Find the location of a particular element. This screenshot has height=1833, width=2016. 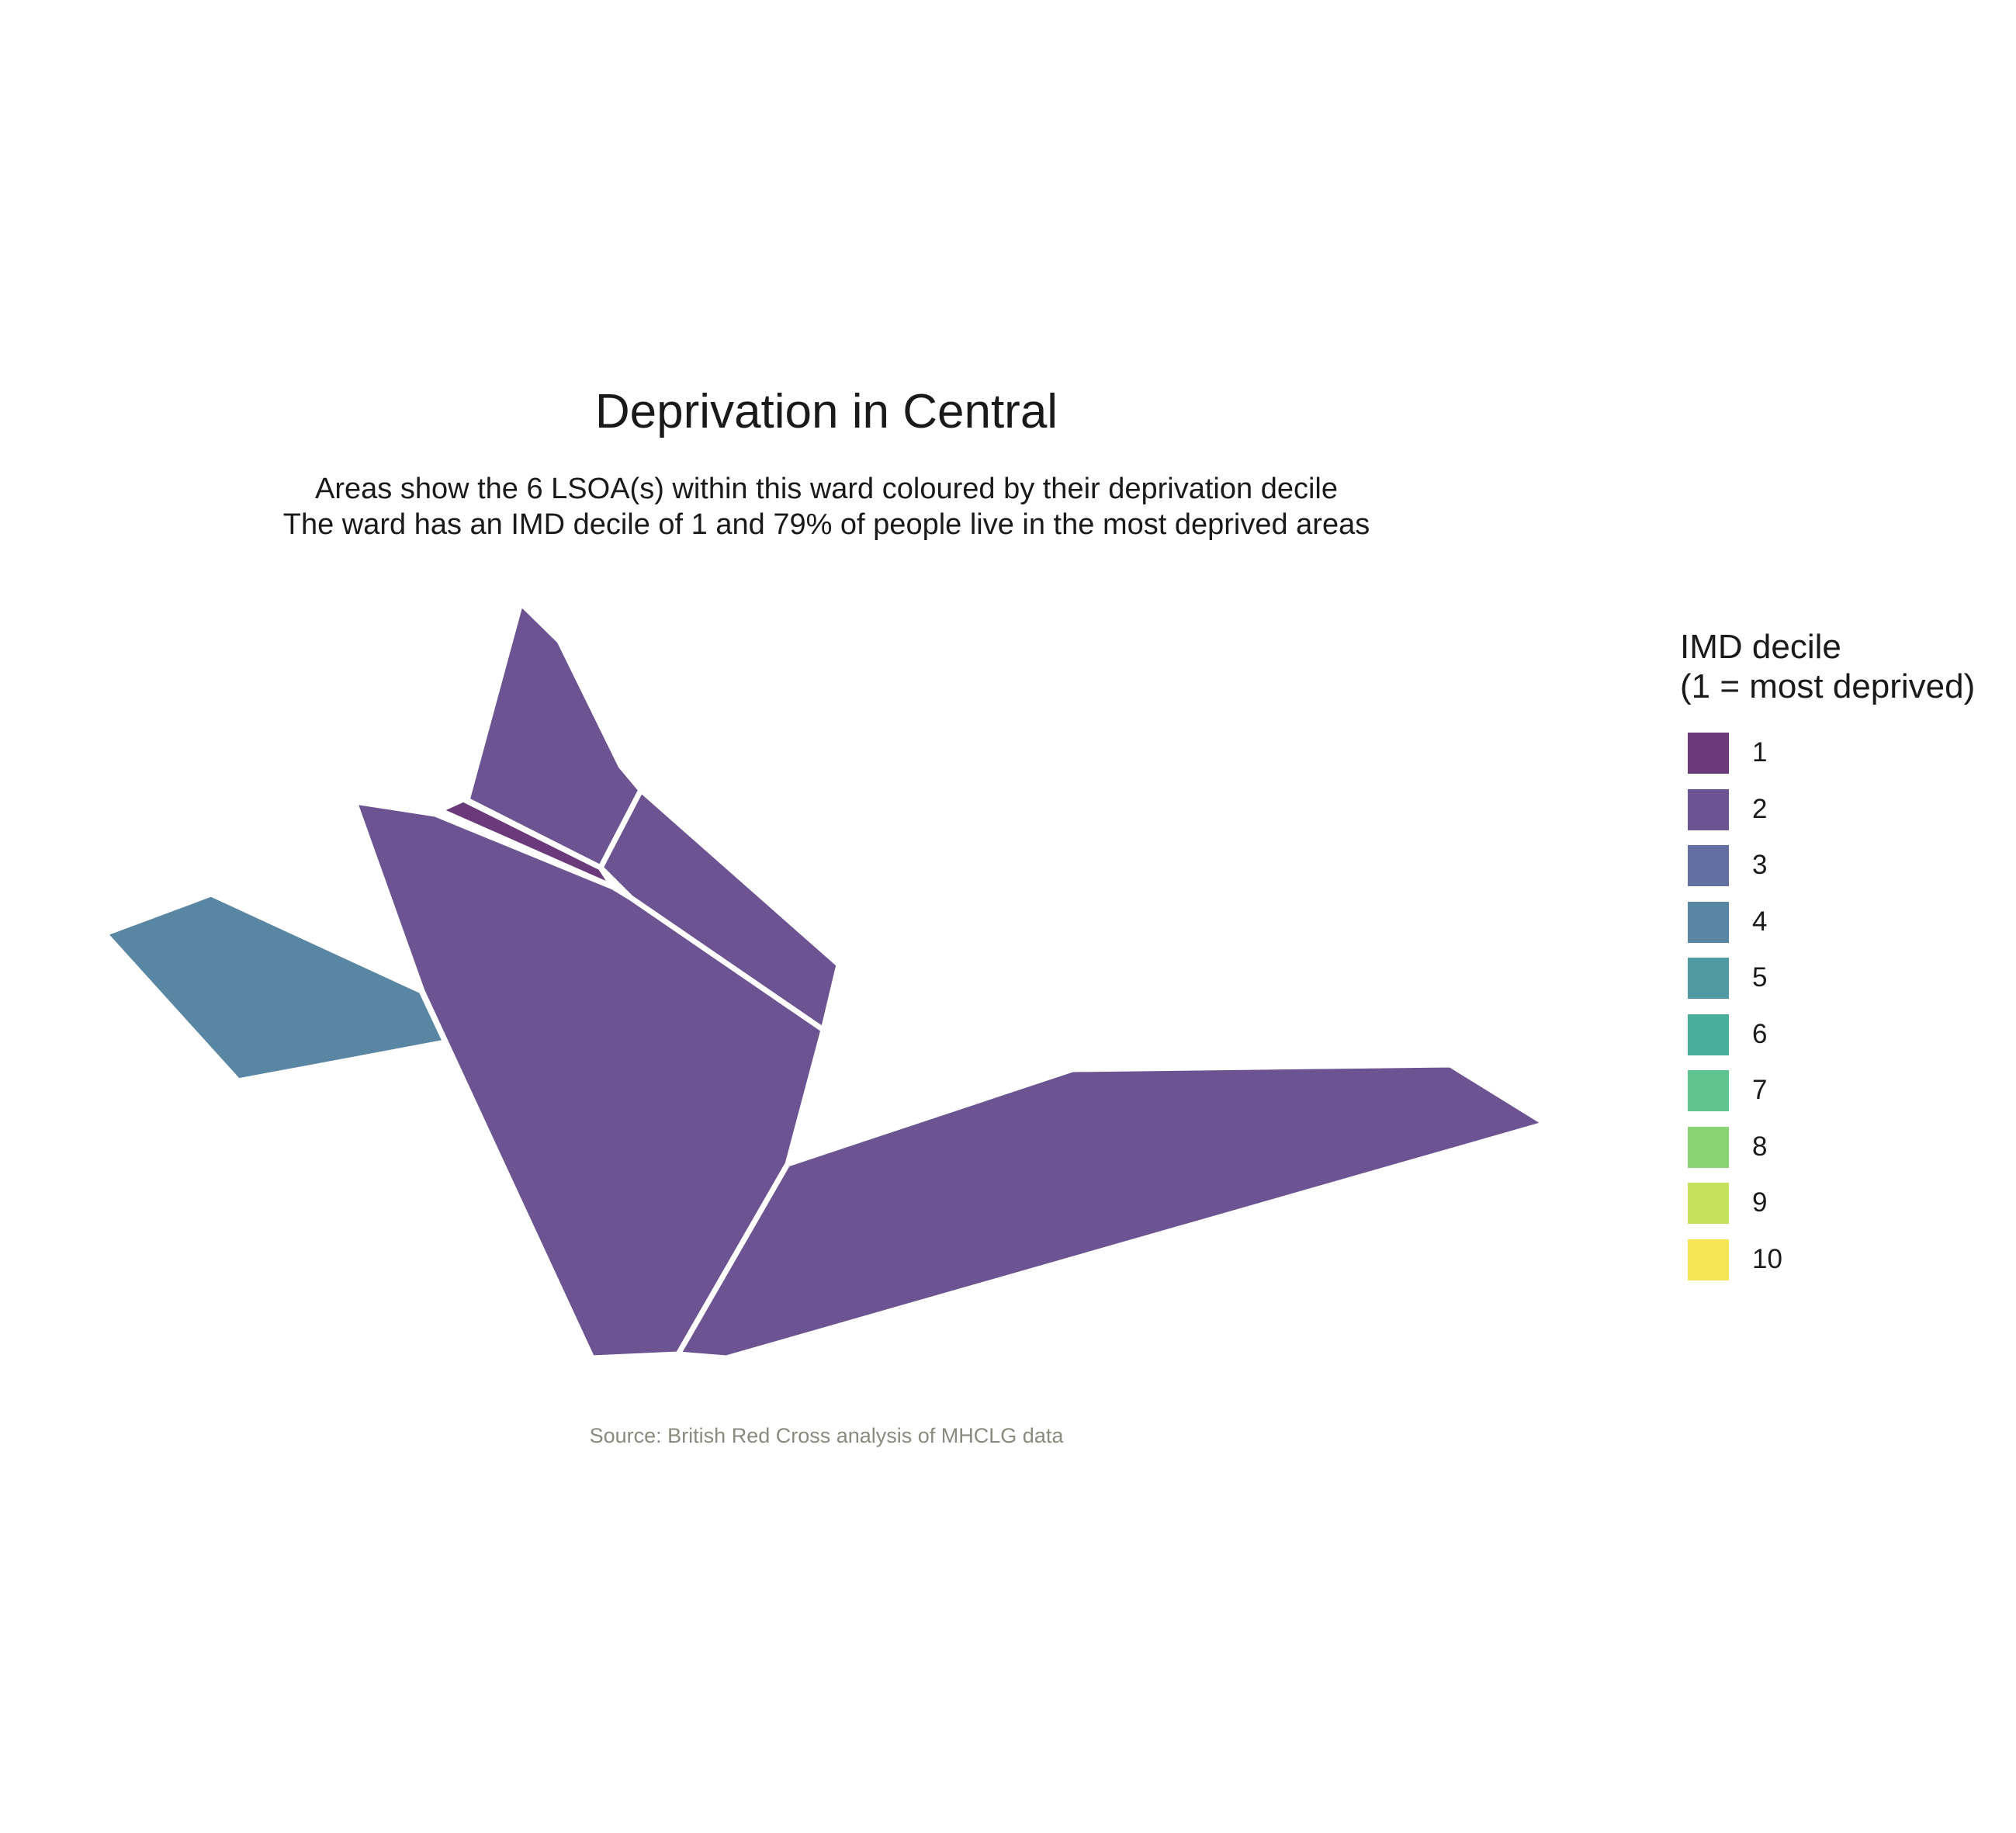

legend-item: 3 is located at coordinates (1828, 873).